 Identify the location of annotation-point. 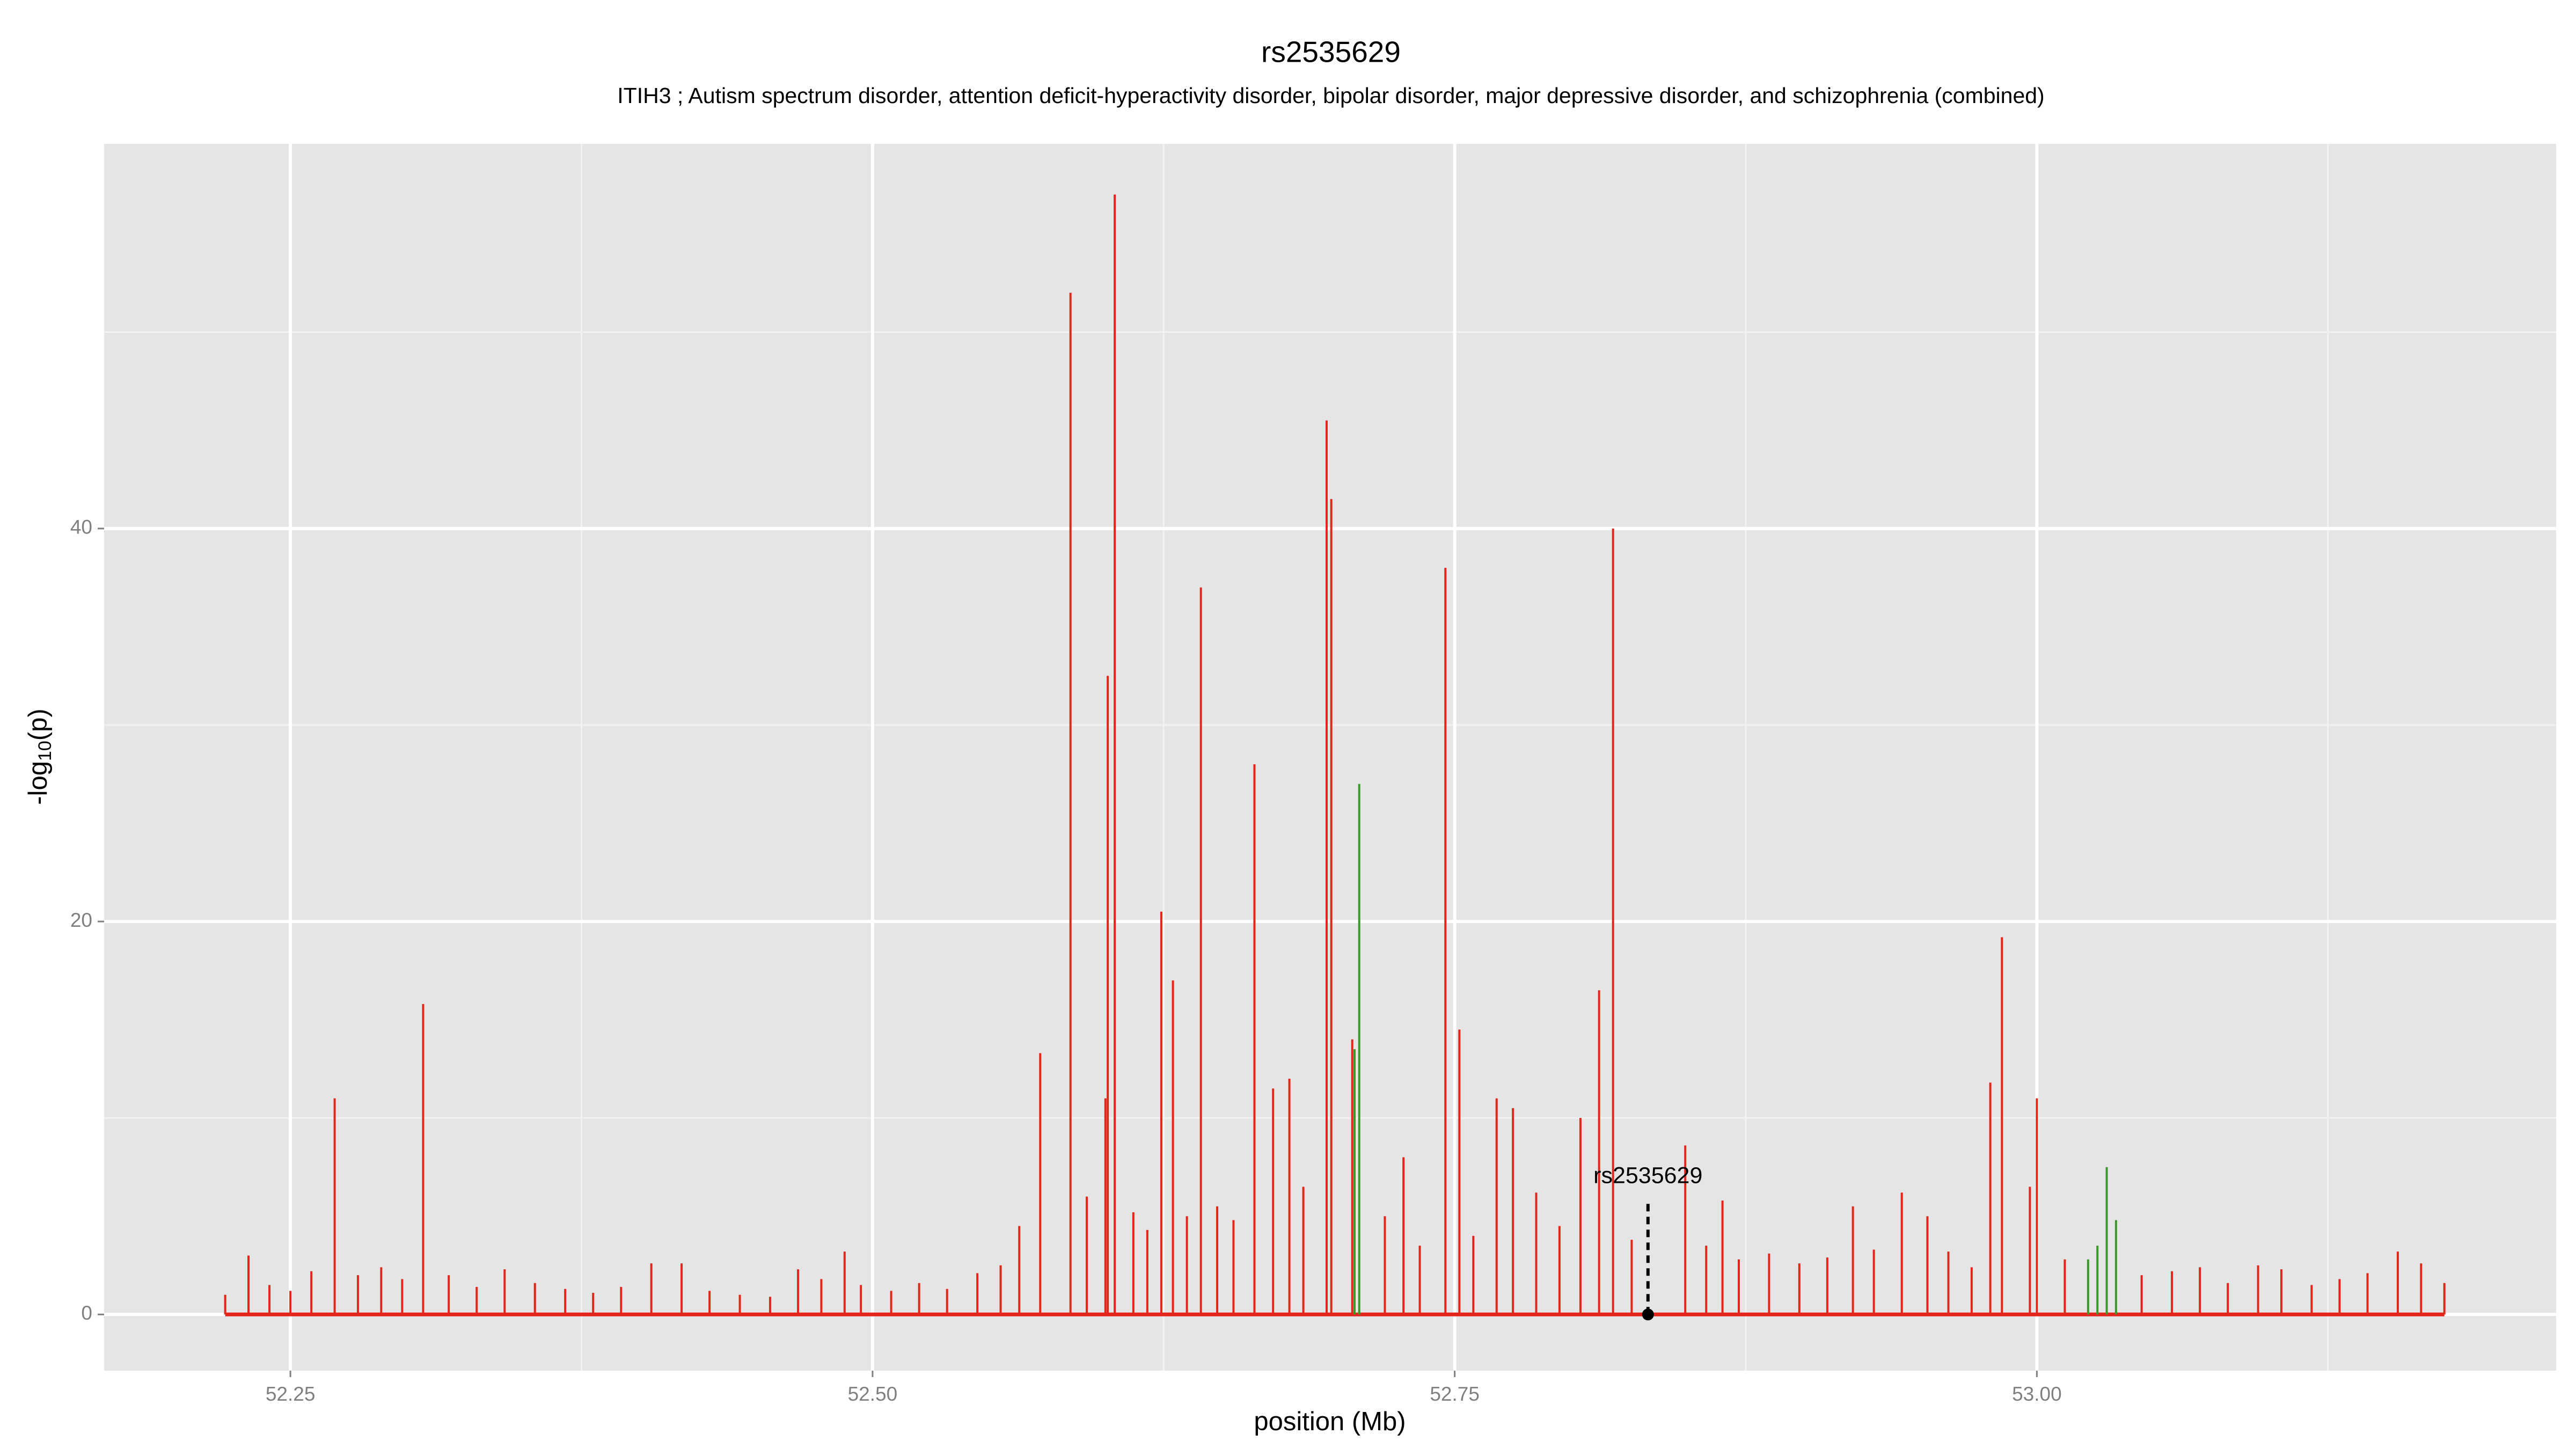
(1648, 1314).